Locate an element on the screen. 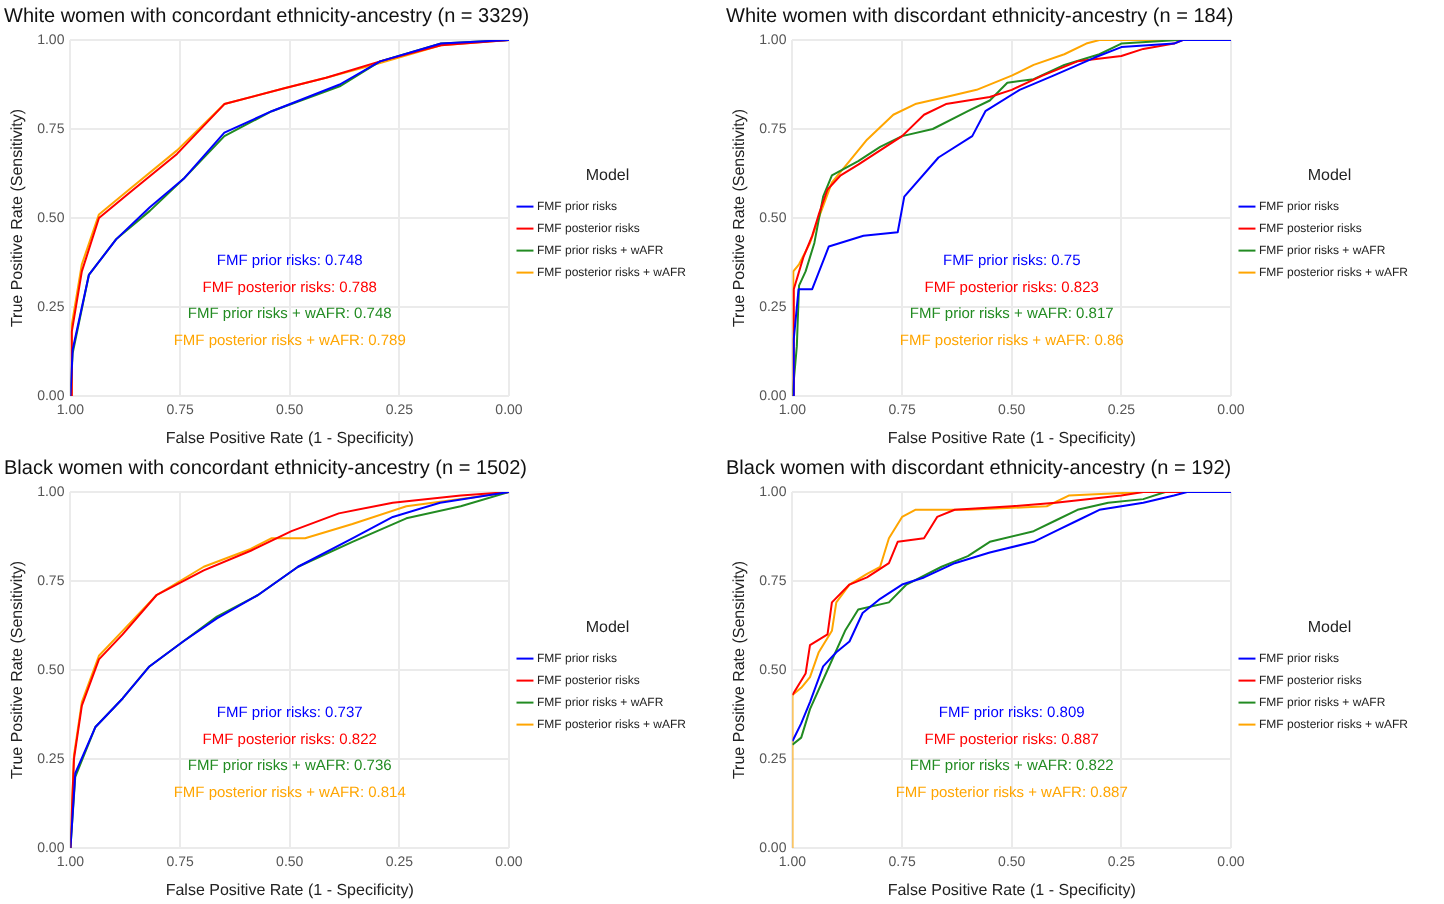 This screenshot has height=904, width=1444. chart-title: White women with concordant ethnicity-ancestry (n = 3329) is located at coordinates (267, 16).